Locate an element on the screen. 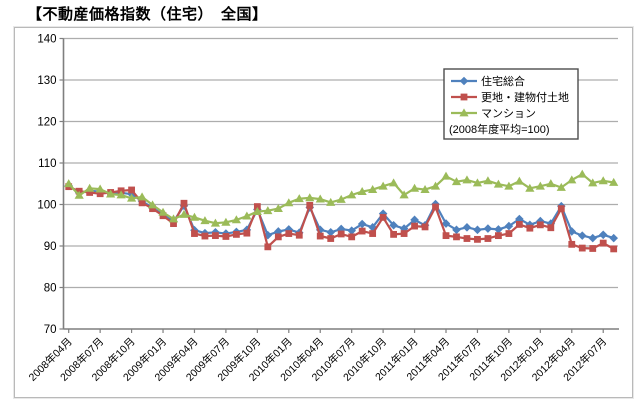  legend-label: 住宅総合 is located at coordinates (503, 81).